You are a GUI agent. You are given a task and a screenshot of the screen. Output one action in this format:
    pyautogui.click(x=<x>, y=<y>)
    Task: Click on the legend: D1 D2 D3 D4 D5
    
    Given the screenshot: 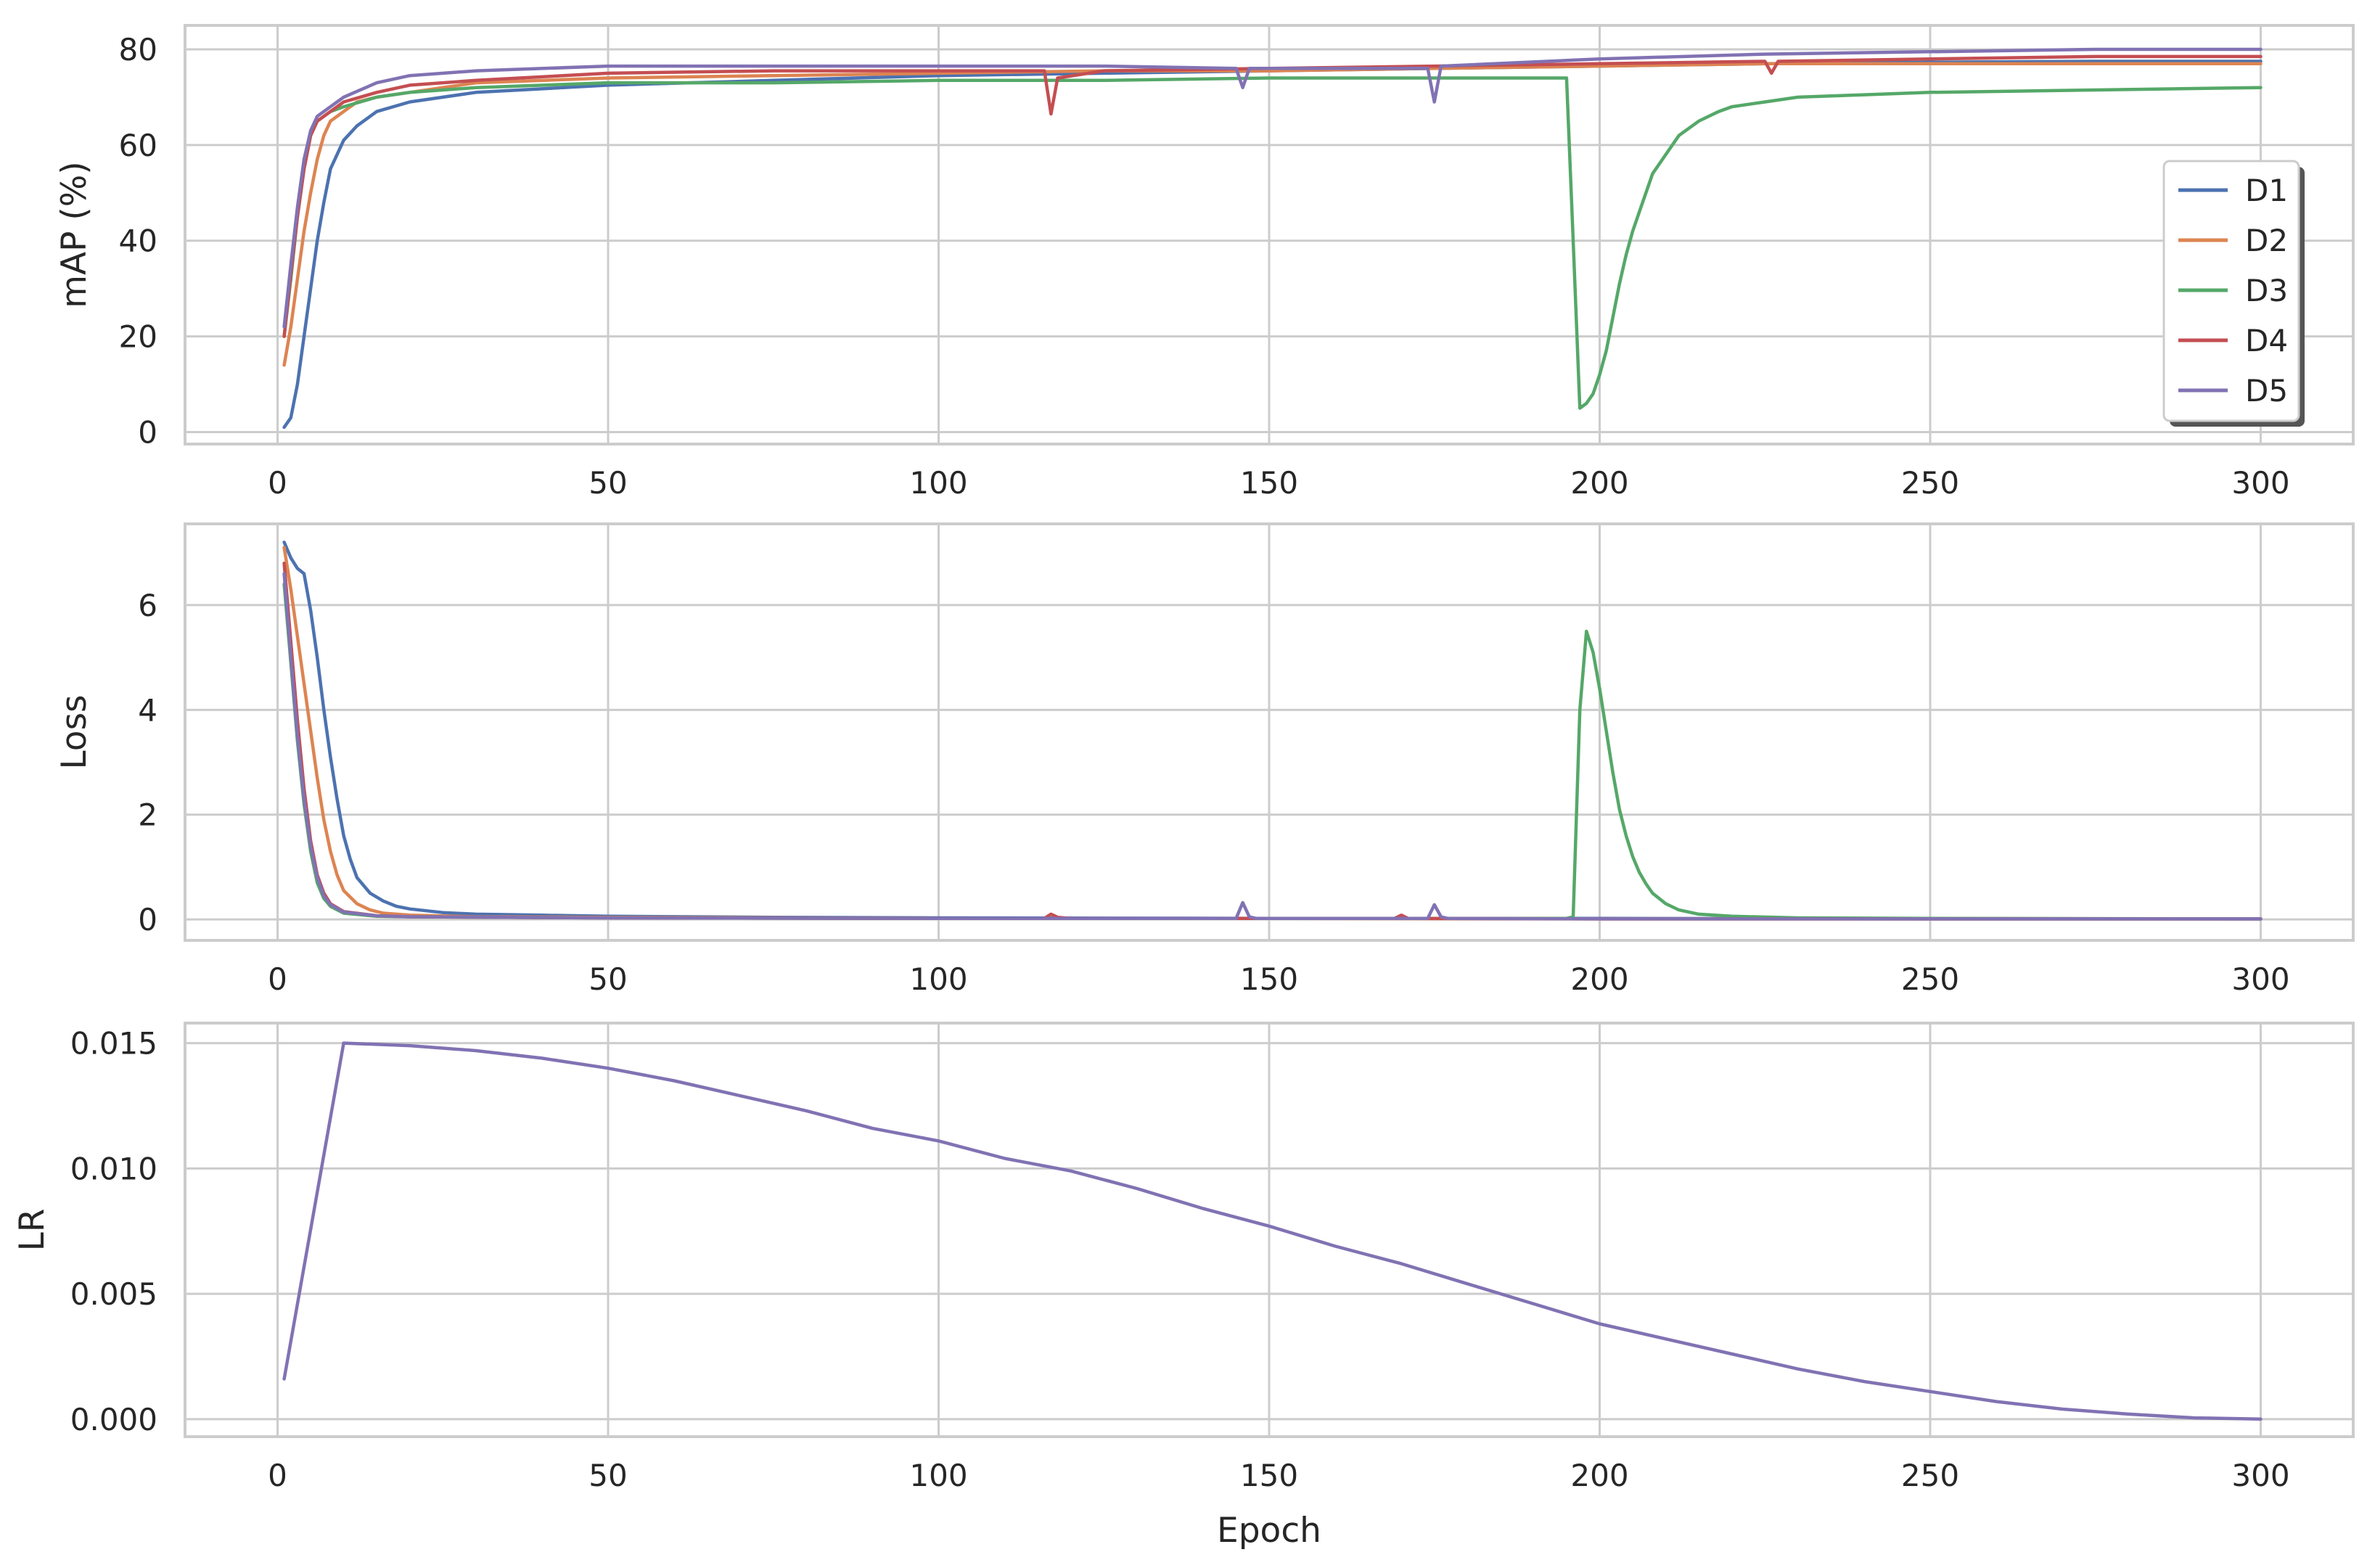 What is the action you would take?
    pyautogui.click(x=2233, y=293)
    